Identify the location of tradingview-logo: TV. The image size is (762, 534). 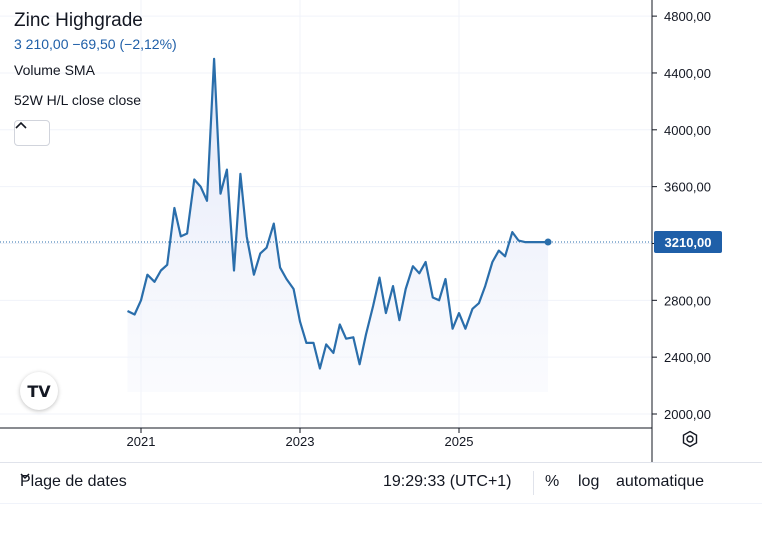
(39, 391).